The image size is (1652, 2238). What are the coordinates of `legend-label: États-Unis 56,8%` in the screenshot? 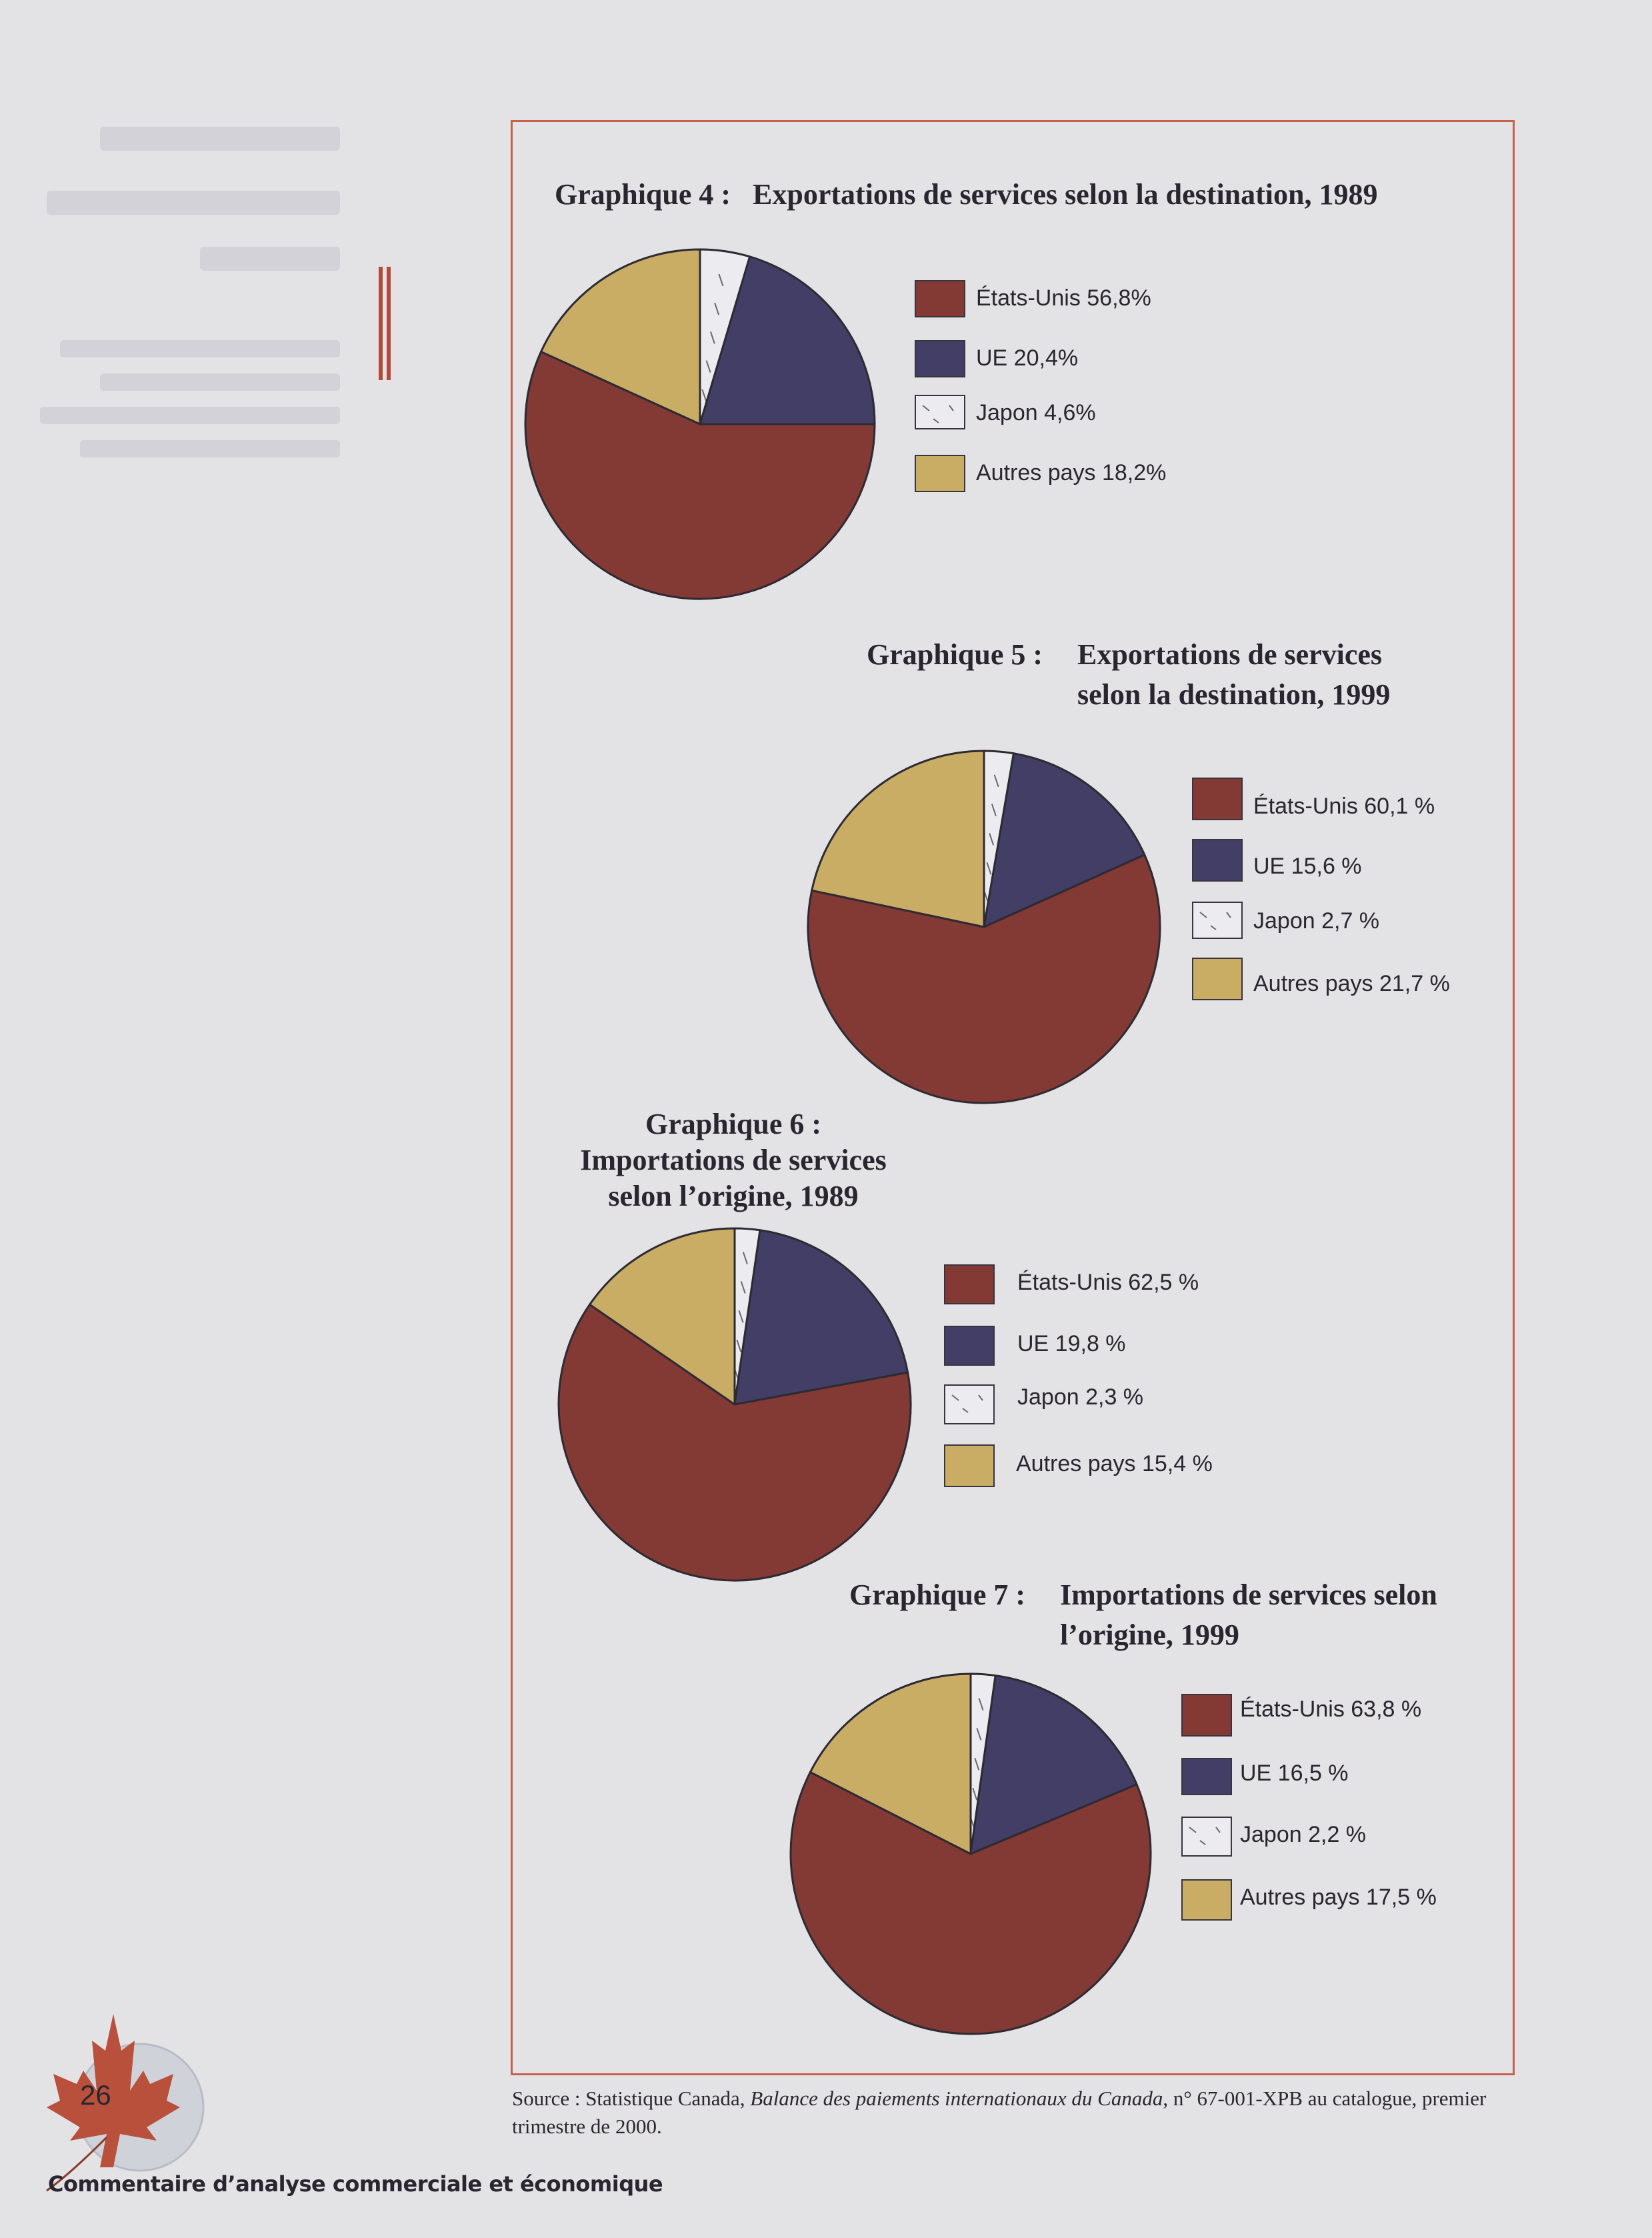 It's located at (1063, 298).